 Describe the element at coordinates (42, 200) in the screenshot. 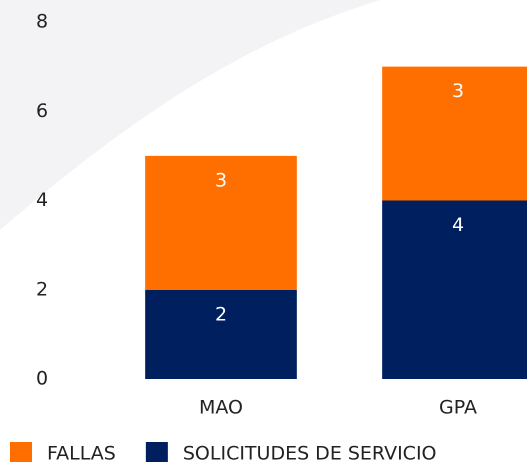

I see `y-tick-label: 4` at that location.